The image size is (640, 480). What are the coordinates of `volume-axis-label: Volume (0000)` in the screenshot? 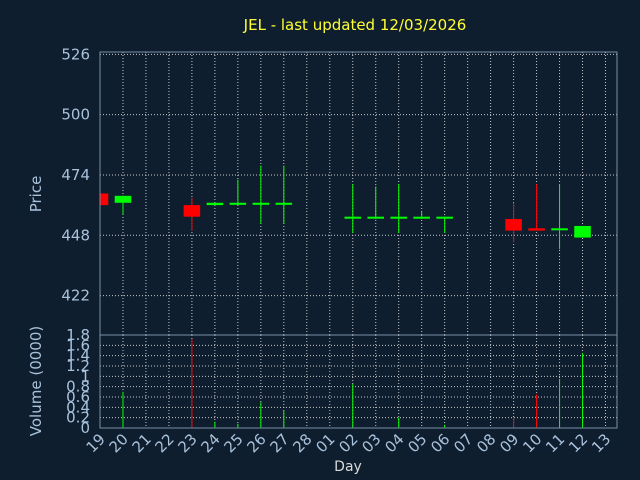 It's located at (36, 381).